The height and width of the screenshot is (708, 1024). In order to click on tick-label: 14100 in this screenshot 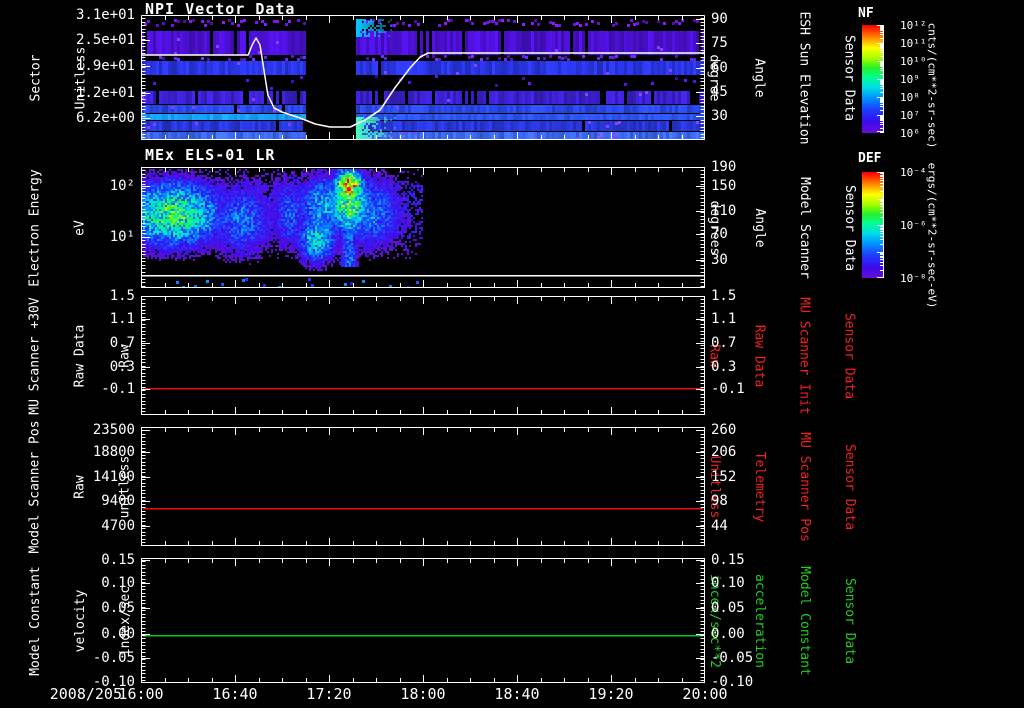, I will do `click(113, 477)`.